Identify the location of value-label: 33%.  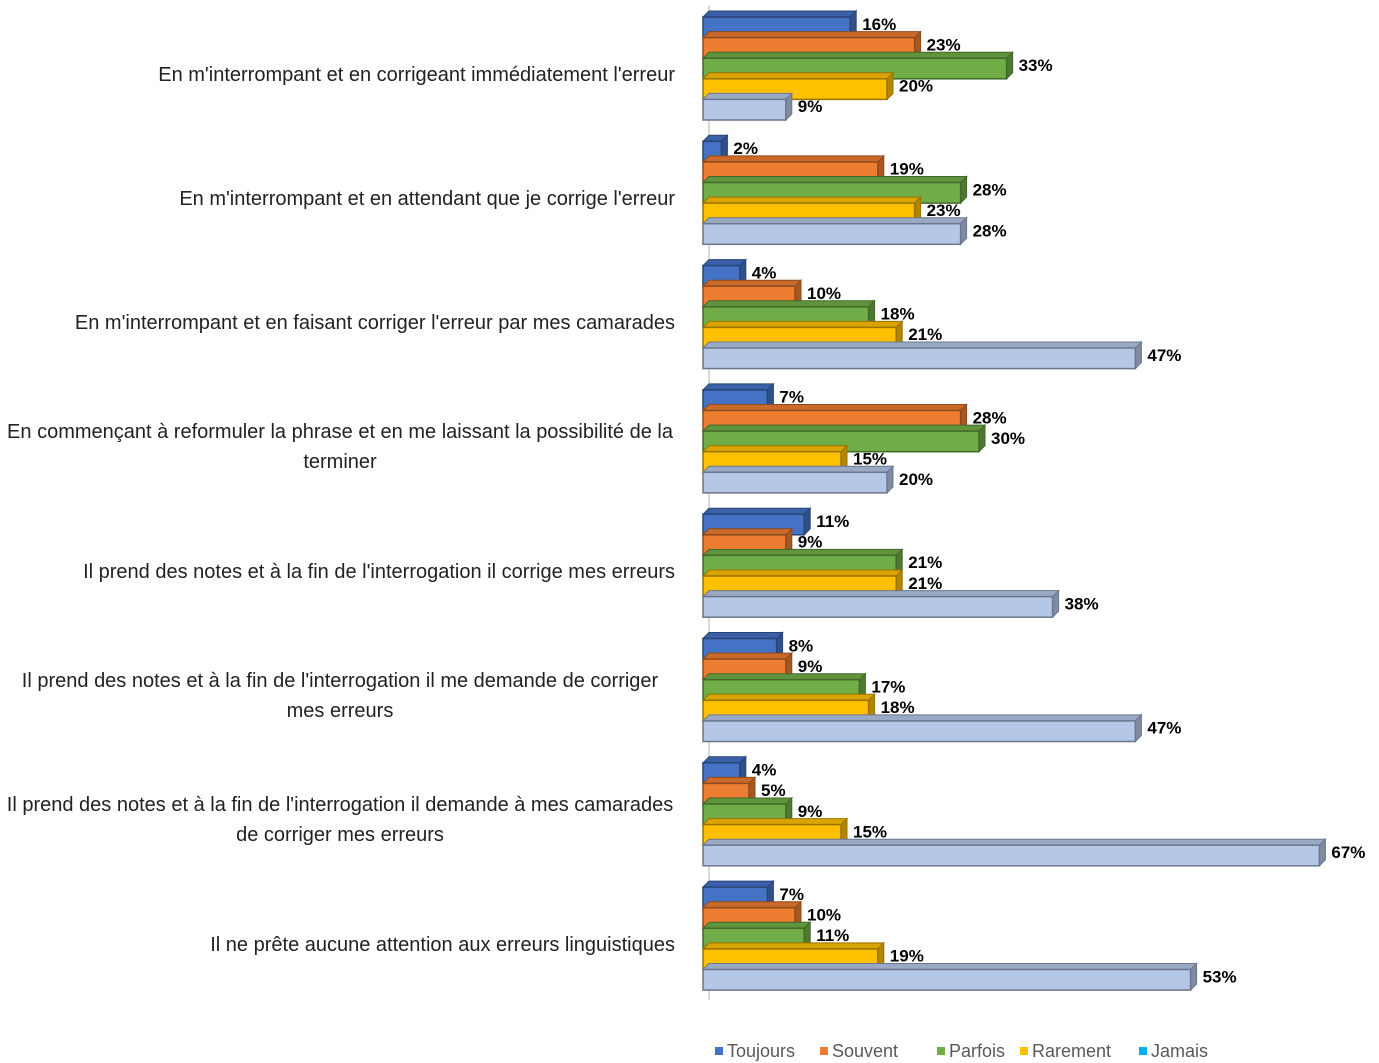
(1036, 65).